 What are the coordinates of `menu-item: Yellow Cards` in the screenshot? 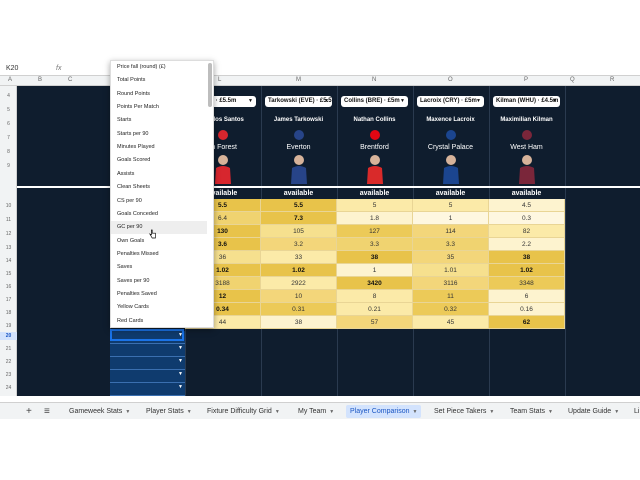 It's located at (133, 307).